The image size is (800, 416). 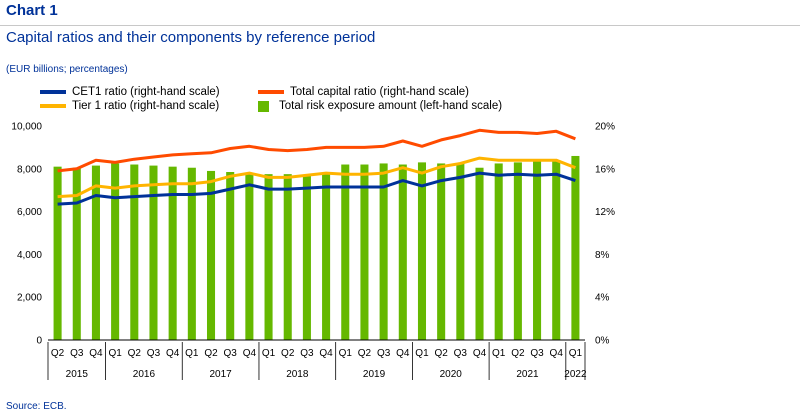 What do you see at coordinates (575, 374) in the screenshot?
I see `year-tick-label: 2022` at bounding box center [575, 374].